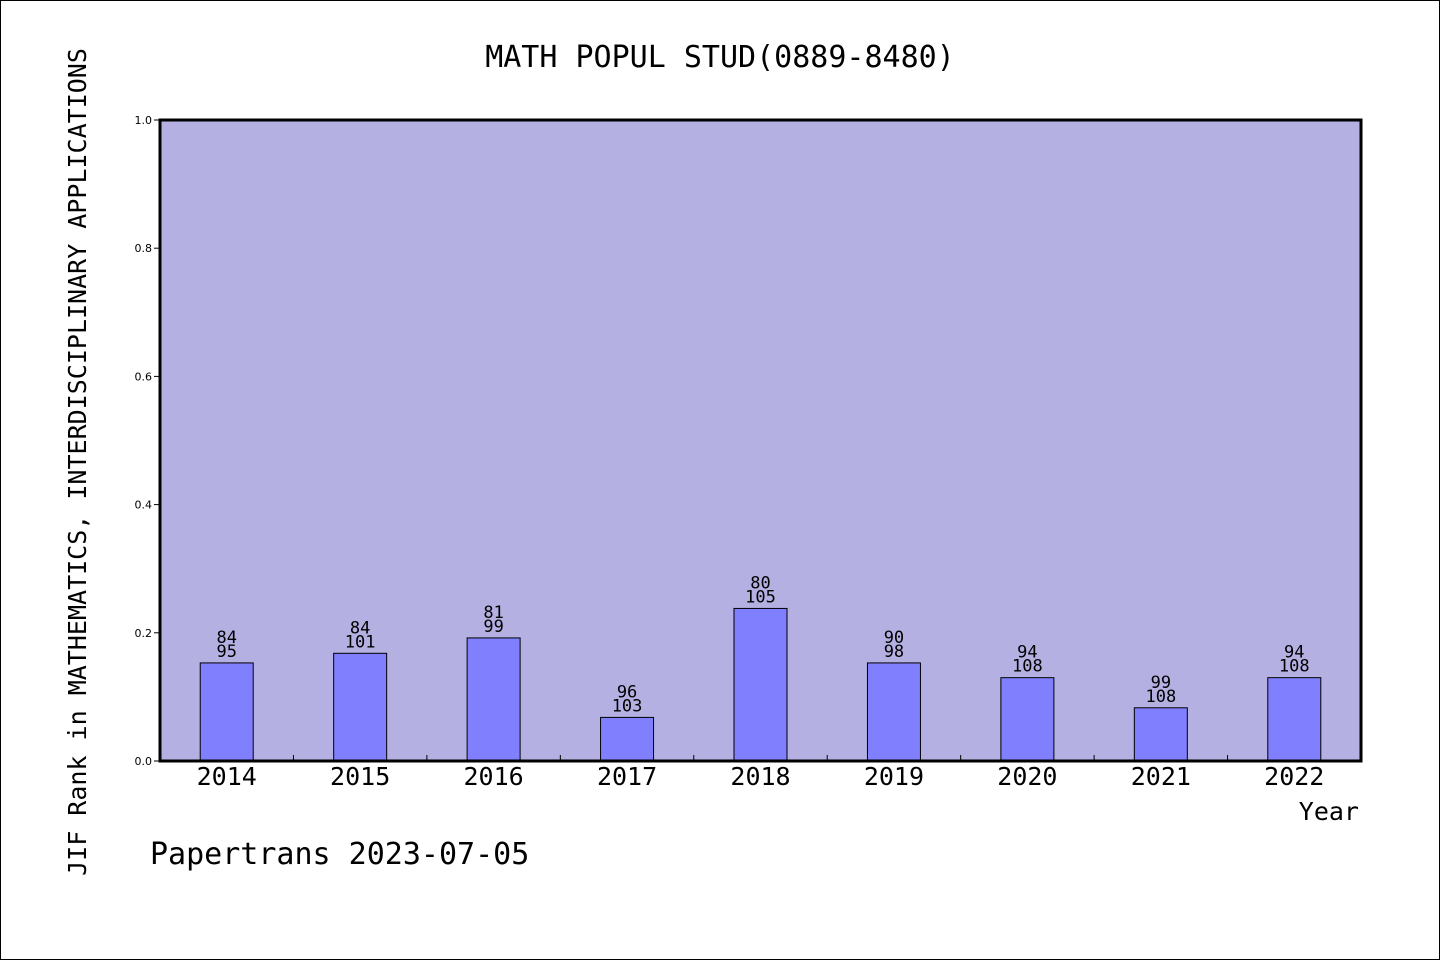 Image resolution: width=1440 pixels, height=960 pixels. I want to click on credit-text: Papertrans 2023-07-05, so click(339, 854).